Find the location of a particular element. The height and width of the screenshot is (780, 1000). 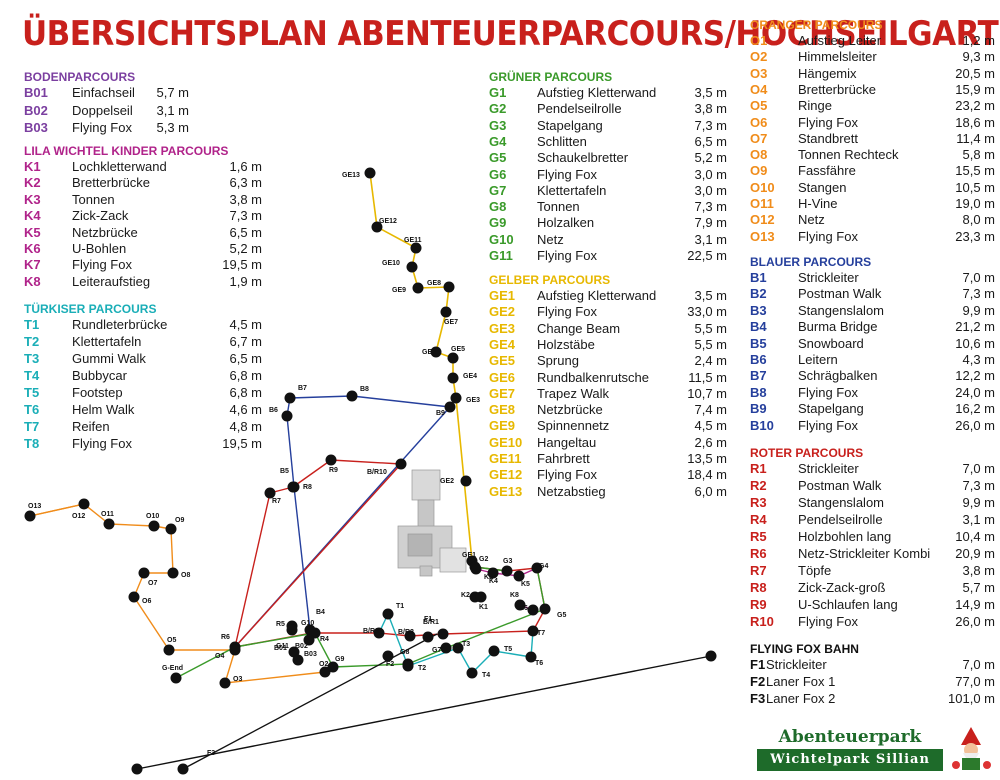

station-code: R4 is located at coordinates (758, 519).